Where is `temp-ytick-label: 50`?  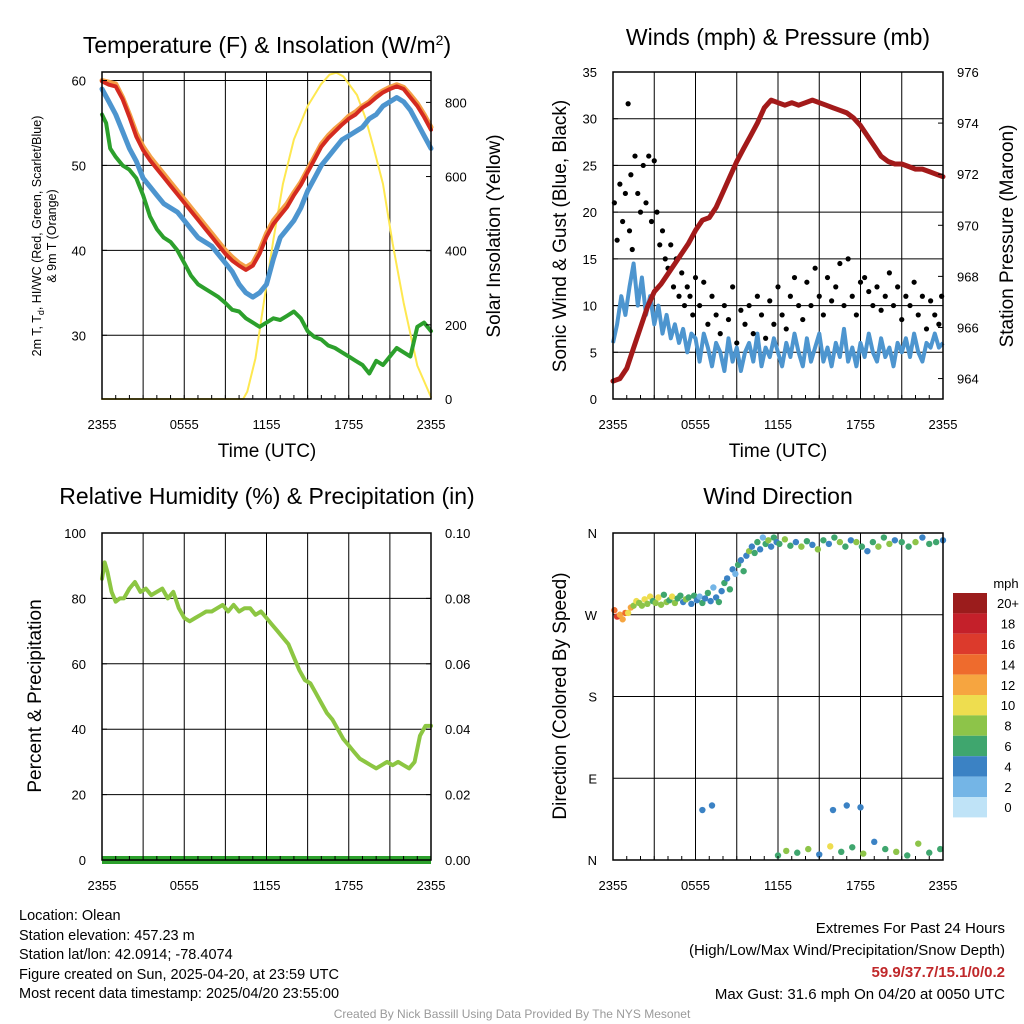
temp-ytick-label: 50 is located at coordinates (79, 165).